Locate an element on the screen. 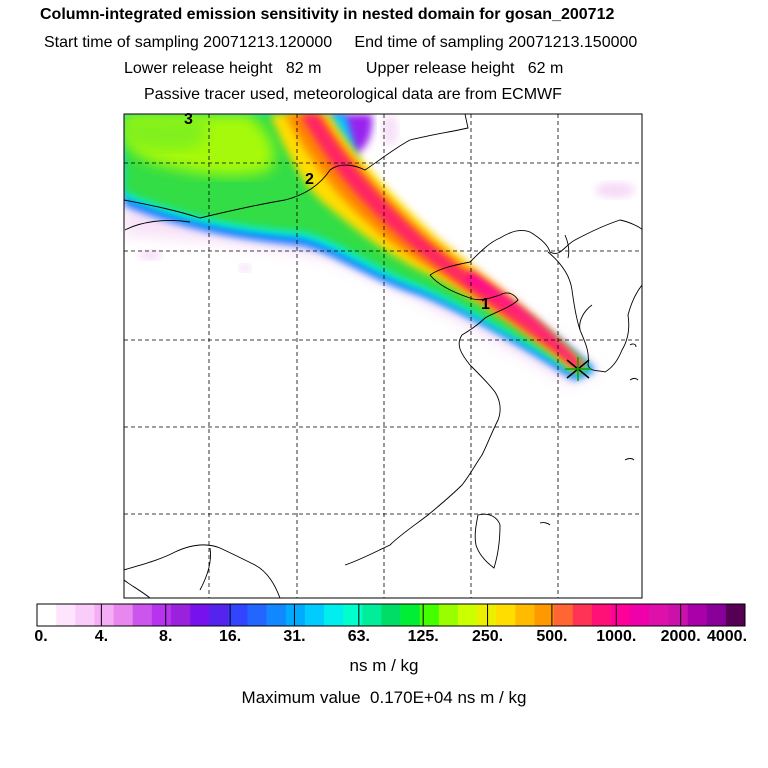  colorbar-tick-label: 125. is located at coordinates (423, 636).